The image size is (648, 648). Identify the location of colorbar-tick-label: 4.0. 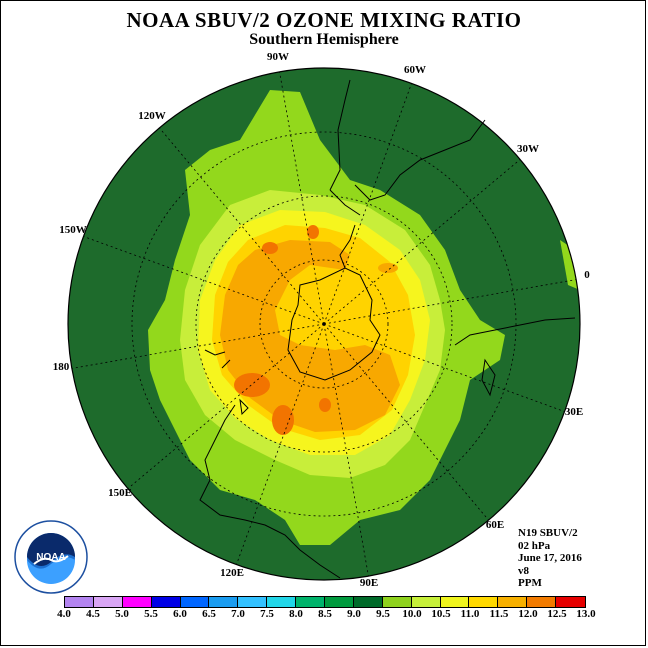
(64, 614).